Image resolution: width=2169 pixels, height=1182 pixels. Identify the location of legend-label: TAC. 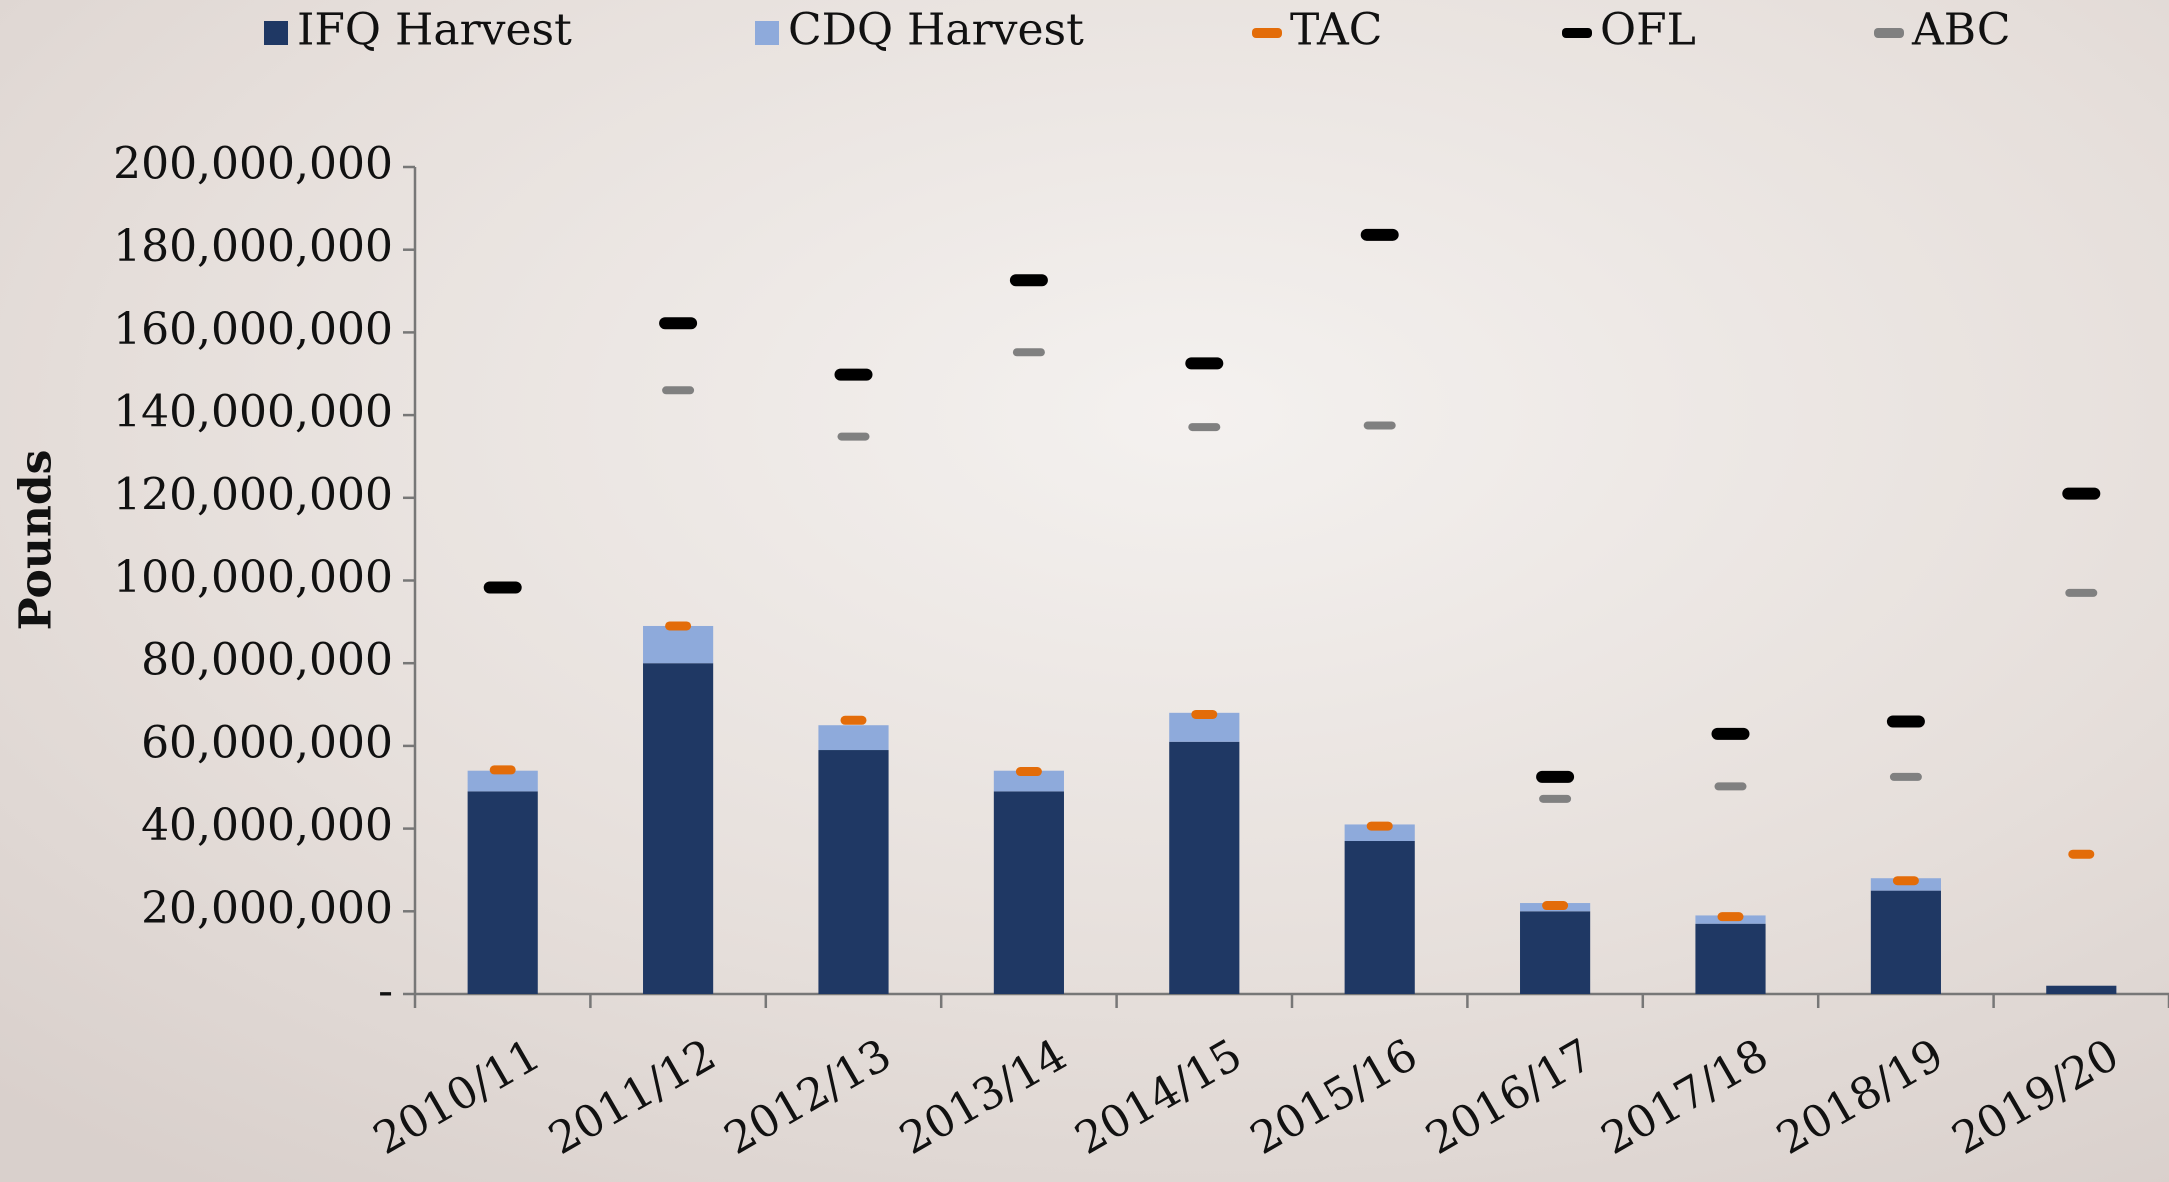
(1336, 30).